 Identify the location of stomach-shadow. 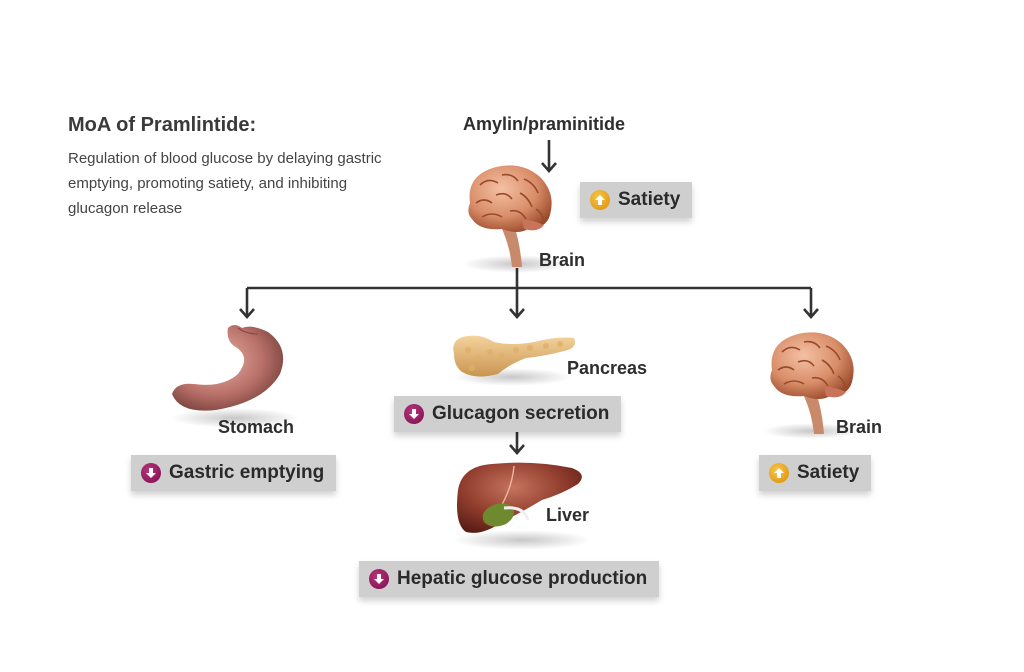
(235, 418).